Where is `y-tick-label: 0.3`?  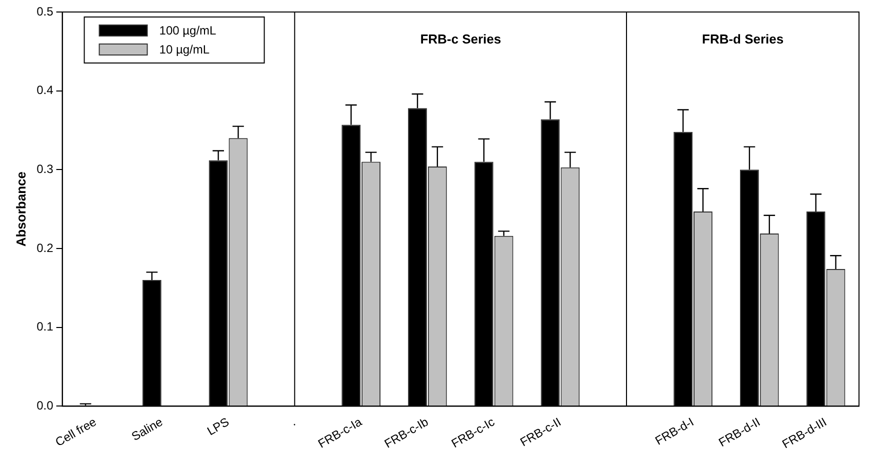 y-tick-label: 0.3 is located at coordinates (45, 169).